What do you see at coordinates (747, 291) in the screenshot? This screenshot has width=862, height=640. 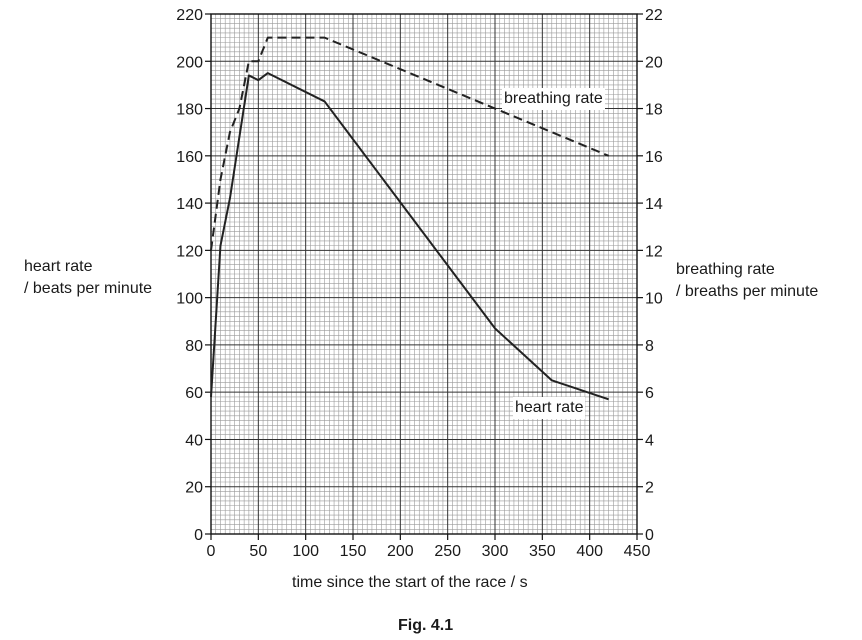 I see `y-right-label-line-2: / breaths per minute` at bounding box center [747, 291].